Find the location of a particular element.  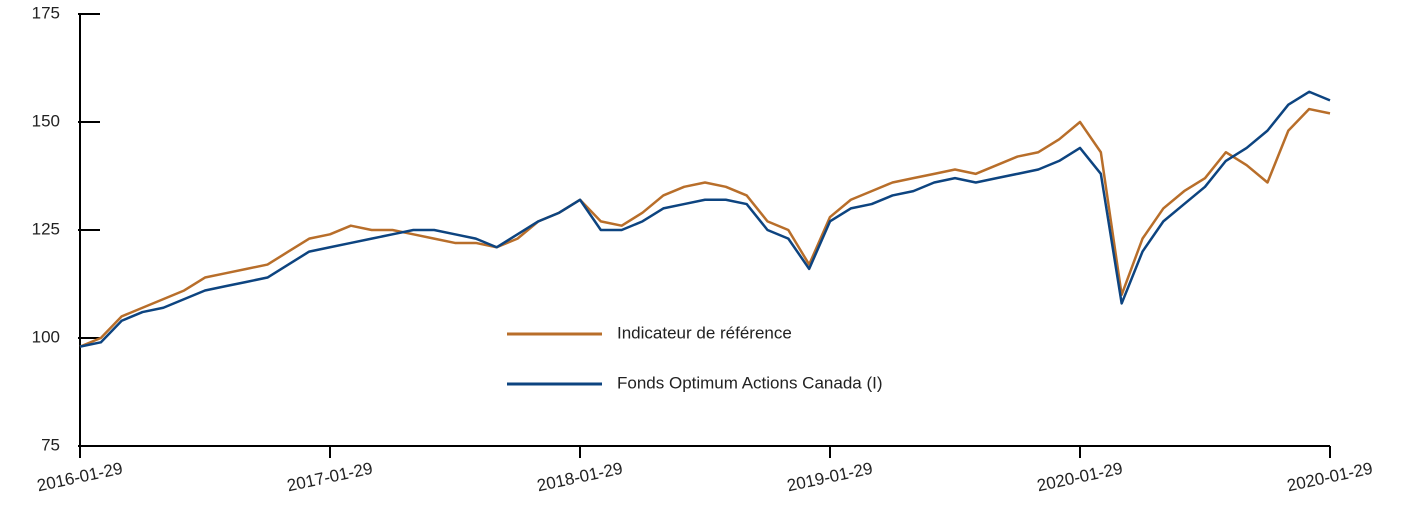

x-tick-label: 2016-01-29 is located at coordinates (79, 477).